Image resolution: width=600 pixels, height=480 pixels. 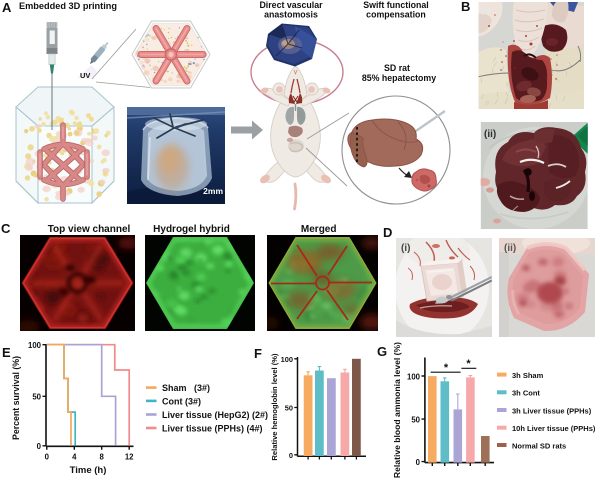 What do you see at coordinates (191, 229) in the screenshot?
I see `svg-text: Hydrogel hybrid` at bounding box center [191, 229].